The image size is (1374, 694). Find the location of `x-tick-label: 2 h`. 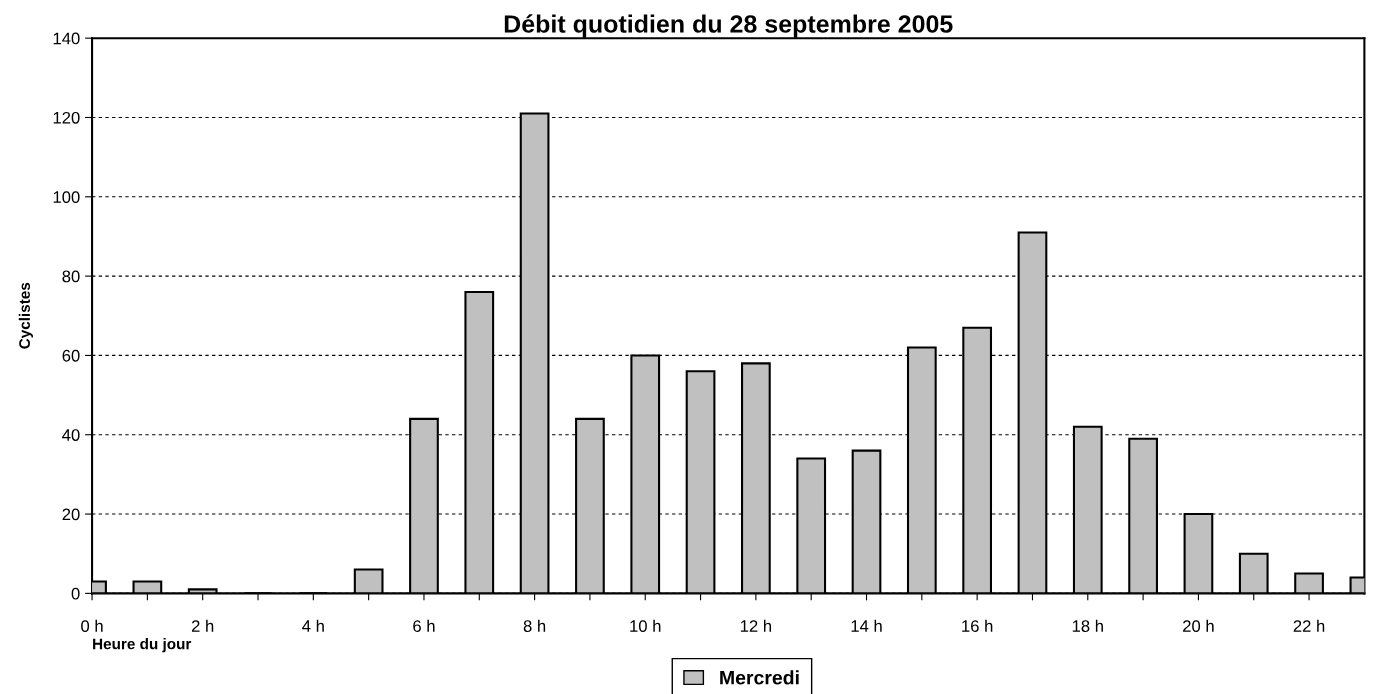

x-tick-label: 2 h is located at coordinates (202, 625).